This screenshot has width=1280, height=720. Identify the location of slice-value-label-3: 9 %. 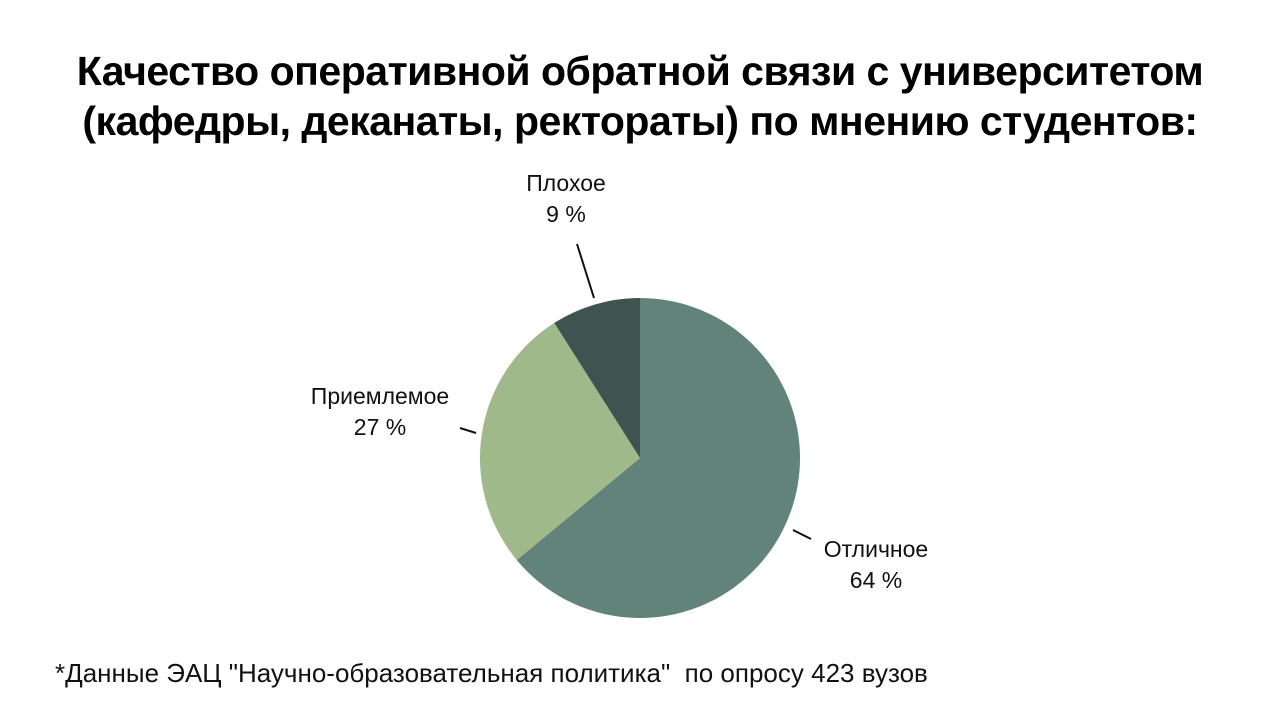
(566, 214).